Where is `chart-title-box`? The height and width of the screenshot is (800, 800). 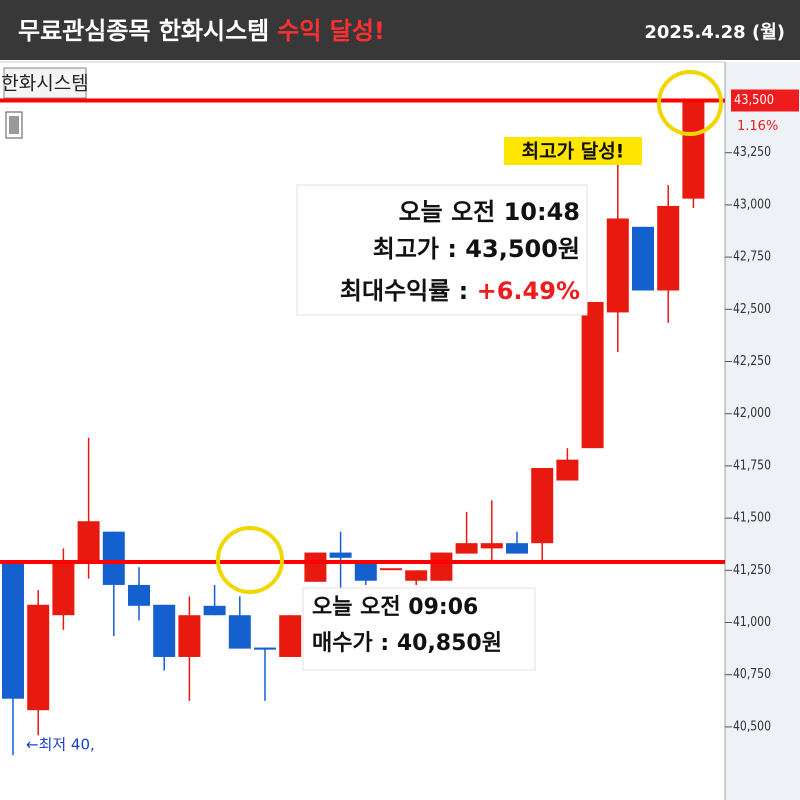
chart-title-box is located at coordinates (45, 83).